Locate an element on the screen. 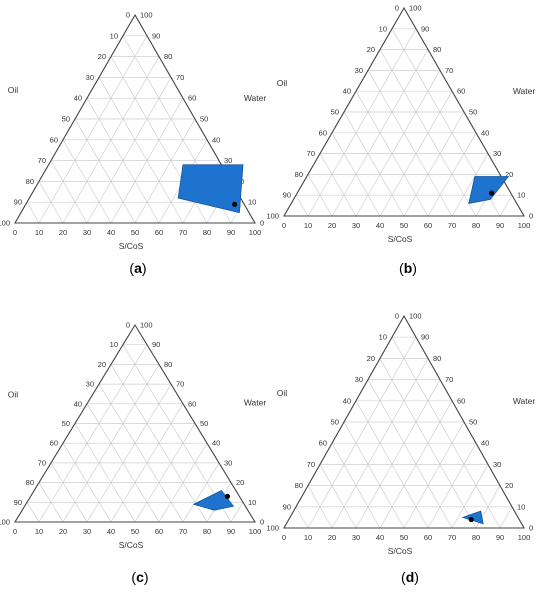 The width and height of the screenshot is (550, 601). caption-letter: a is located at coordinates (138, 268).